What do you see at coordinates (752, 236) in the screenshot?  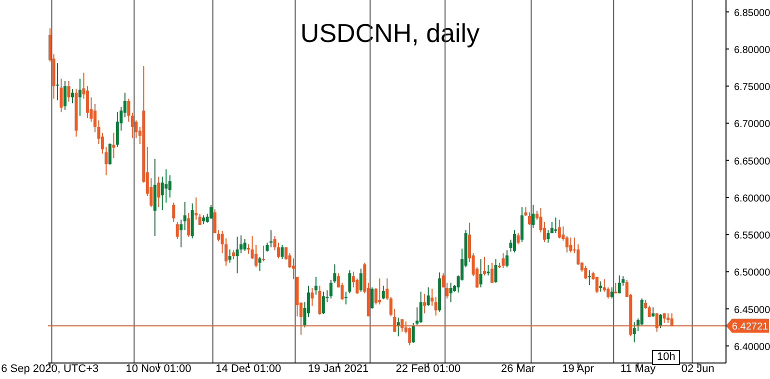 I see `y-tick-label: 6.55000` at bounding box center [752, 236].